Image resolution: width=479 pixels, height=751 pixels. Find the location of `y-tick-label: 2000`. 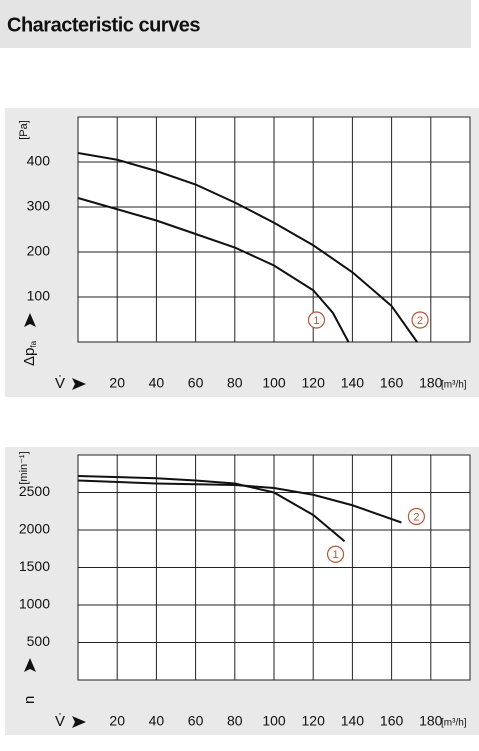

y-tick-label: 2000 is located at coordinates (34, 529).